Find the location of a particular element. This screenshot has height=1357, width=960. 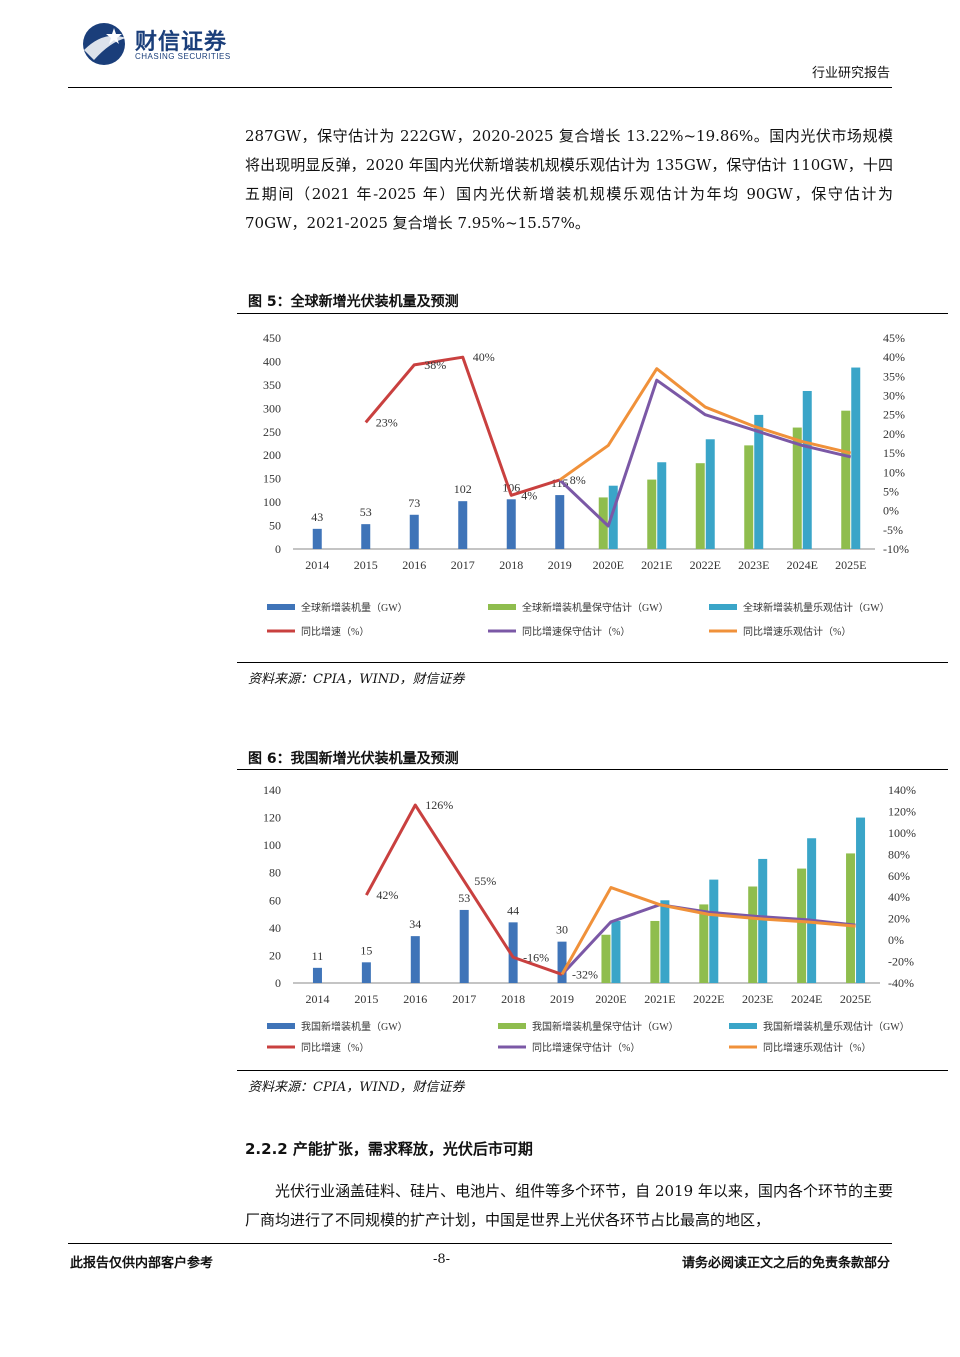

line-data-label: 38% is located at coordinates (435, 365).